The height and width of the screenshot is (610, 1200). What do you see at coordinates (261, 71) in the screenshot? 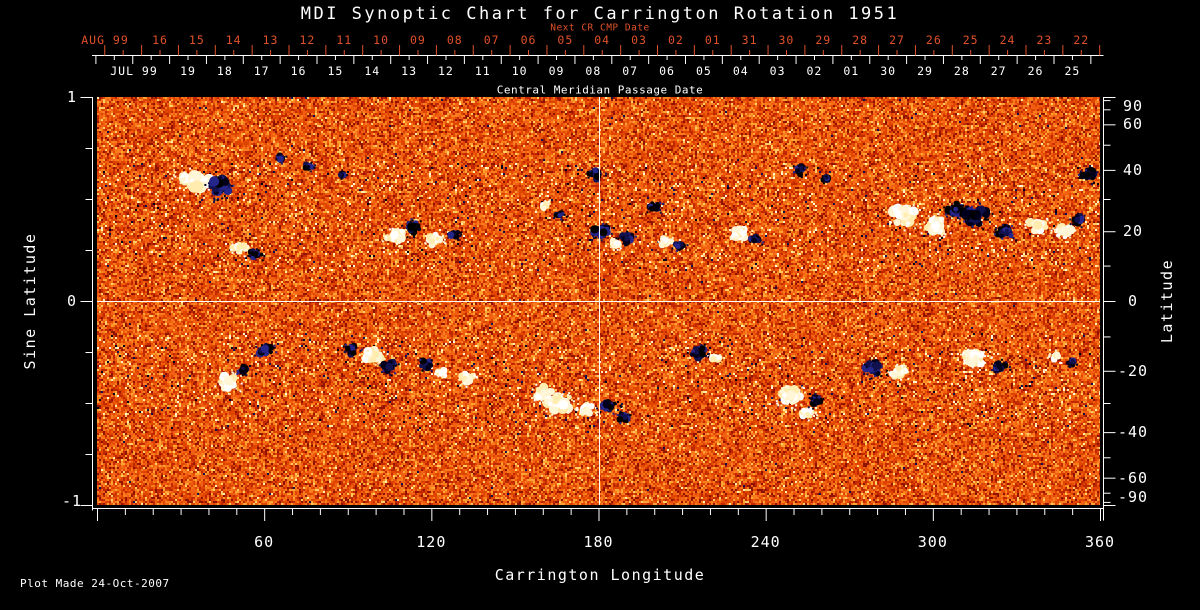
I see `current-cr-day-label: 17` at bounding box center [261, 71].